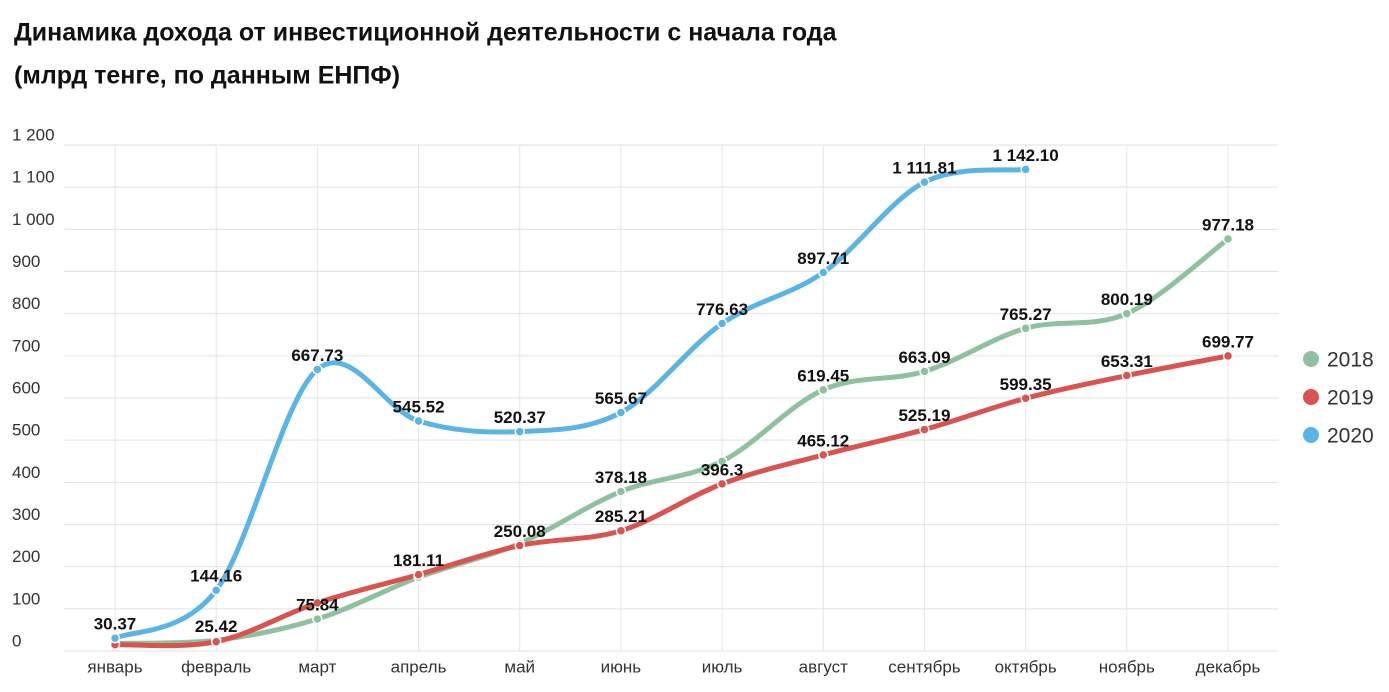 This screenshot has width=1389, height=692. I want to click on value-label: 765.27, so click(1026, 314).